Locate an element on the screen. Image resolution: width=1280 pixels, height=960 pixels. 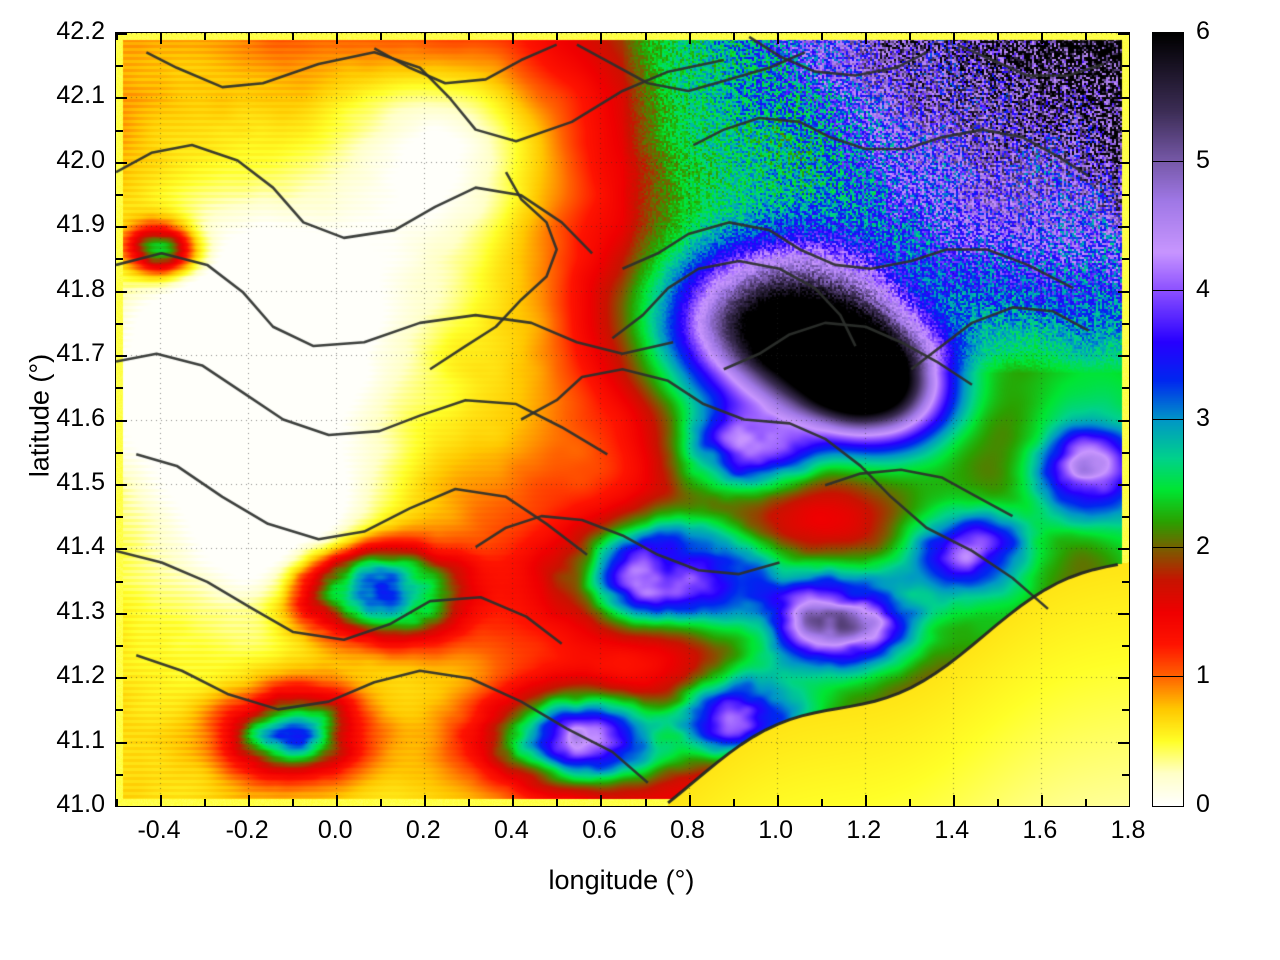
y-tick-label: 41.3 is located at coordinates (80, 610).